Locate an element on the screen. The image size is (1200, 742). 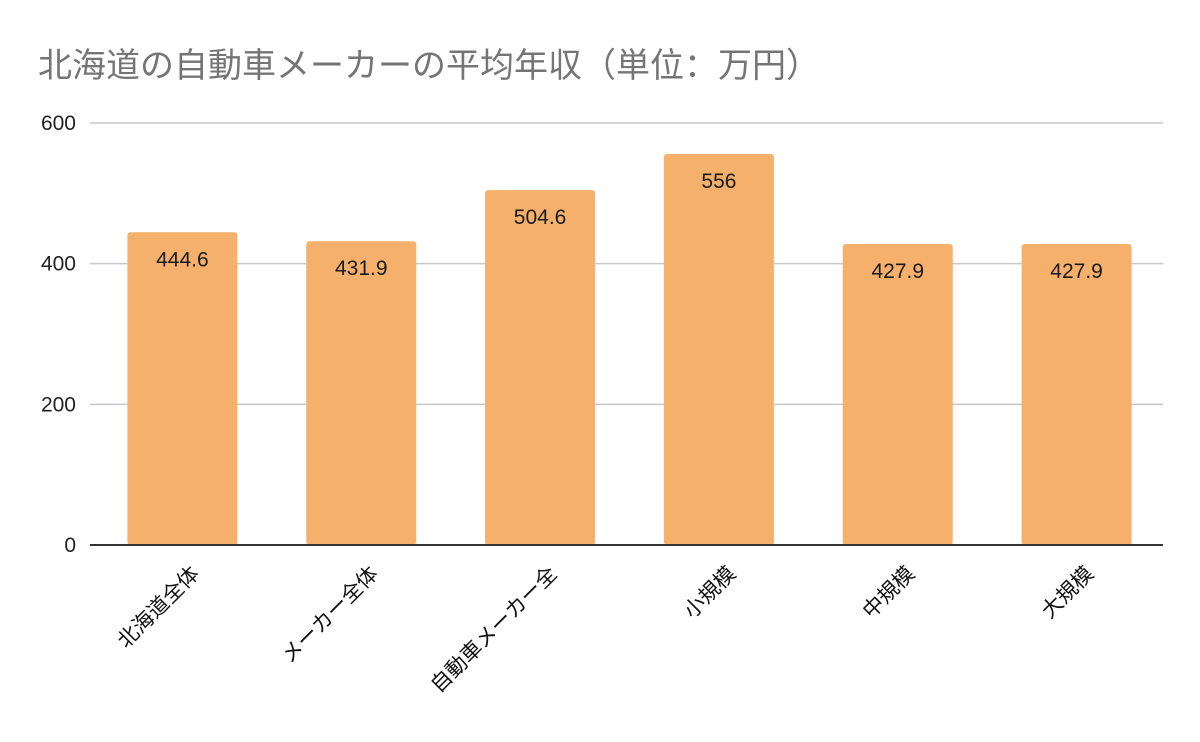
x-category-label: メーカー全体 is located at coordinates (330, 615).